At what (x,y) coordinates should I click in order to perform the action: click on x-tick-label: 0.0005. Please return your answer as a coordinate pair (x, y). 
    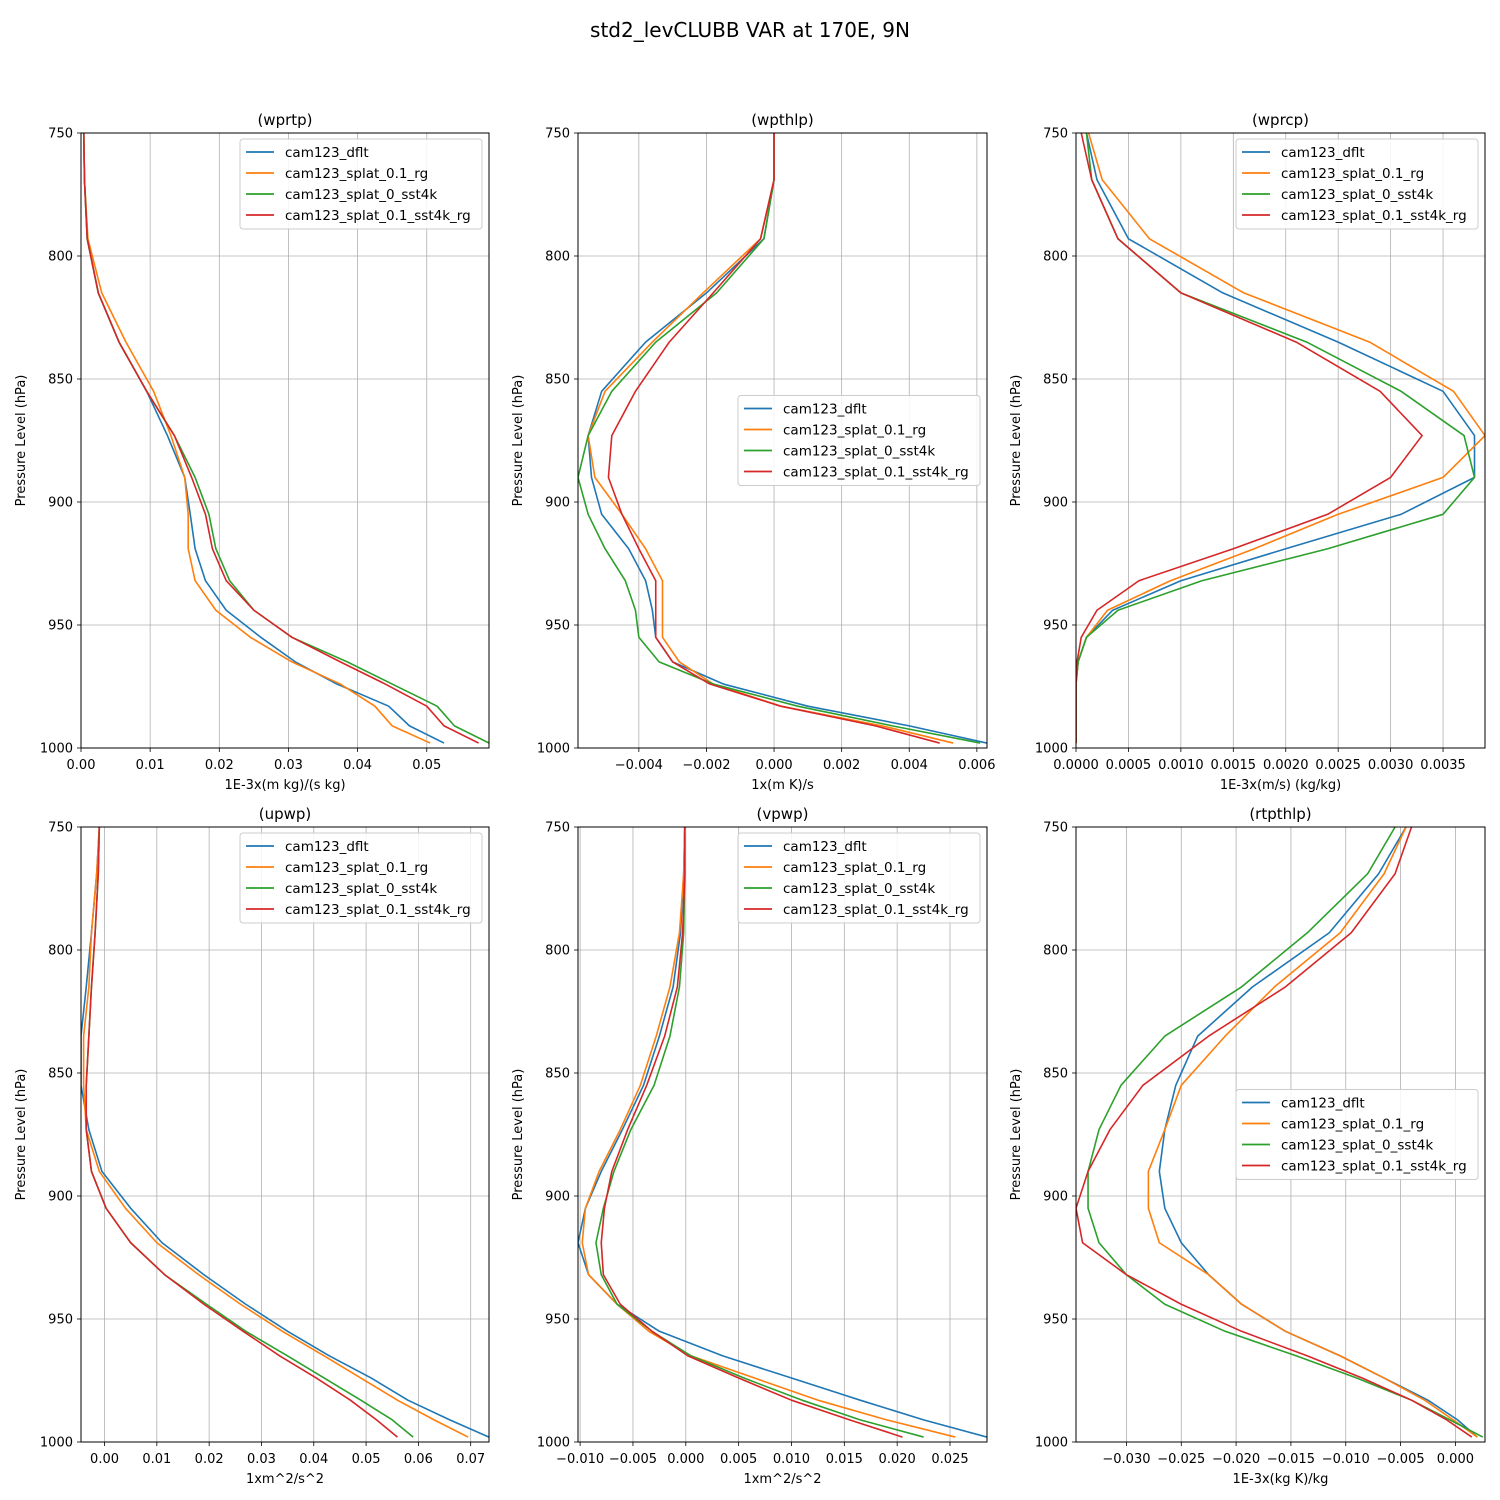
    Looking at the image, I should click on (1129, 765).